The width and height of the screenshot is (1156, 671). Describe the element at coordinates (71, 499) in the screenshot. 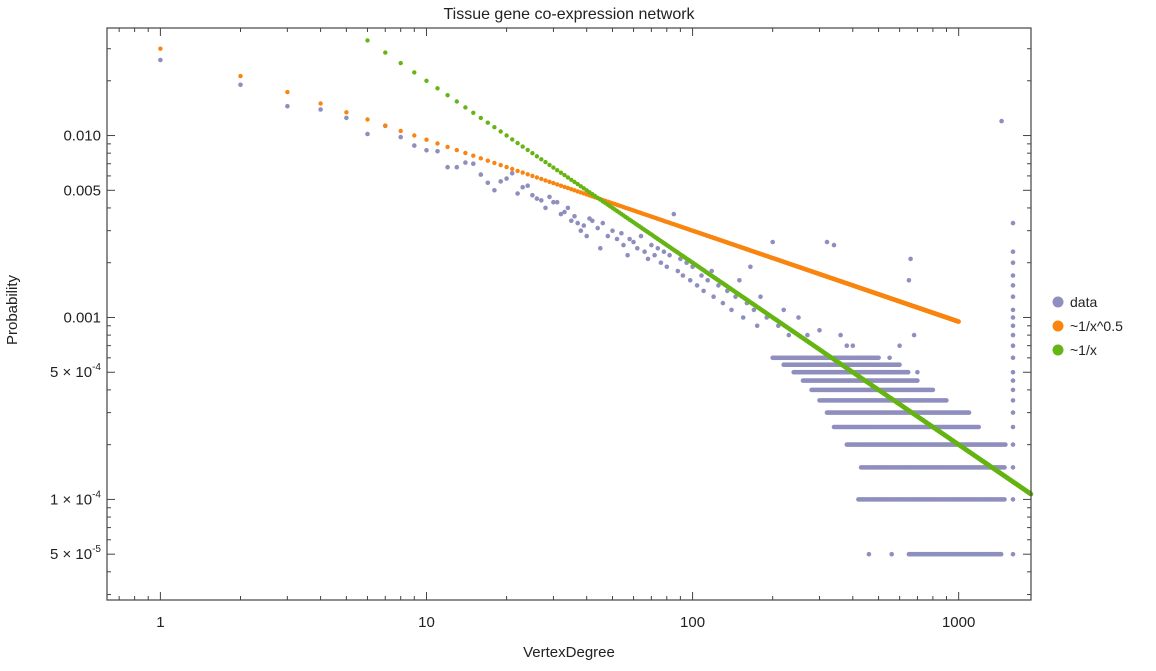

I see `y-tick-label-base: 1 × 10` at that location.